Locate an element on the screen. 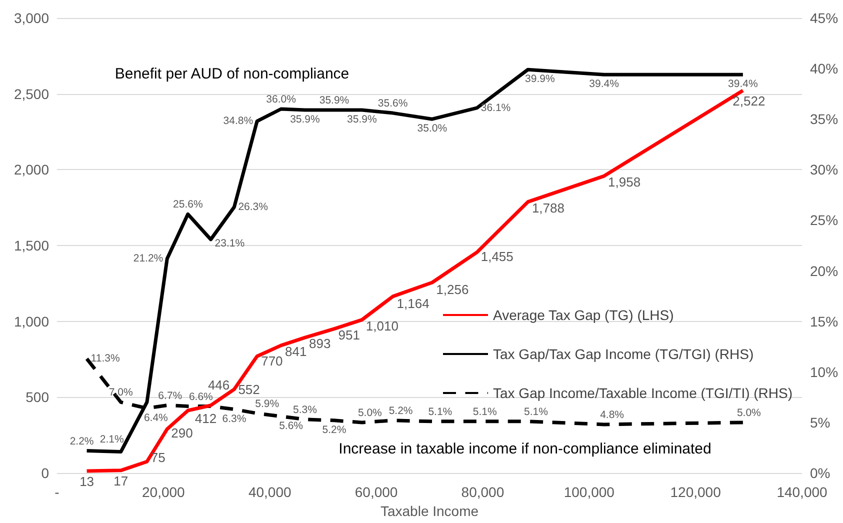  data-label: 841 is located at coordinates (296, 351).